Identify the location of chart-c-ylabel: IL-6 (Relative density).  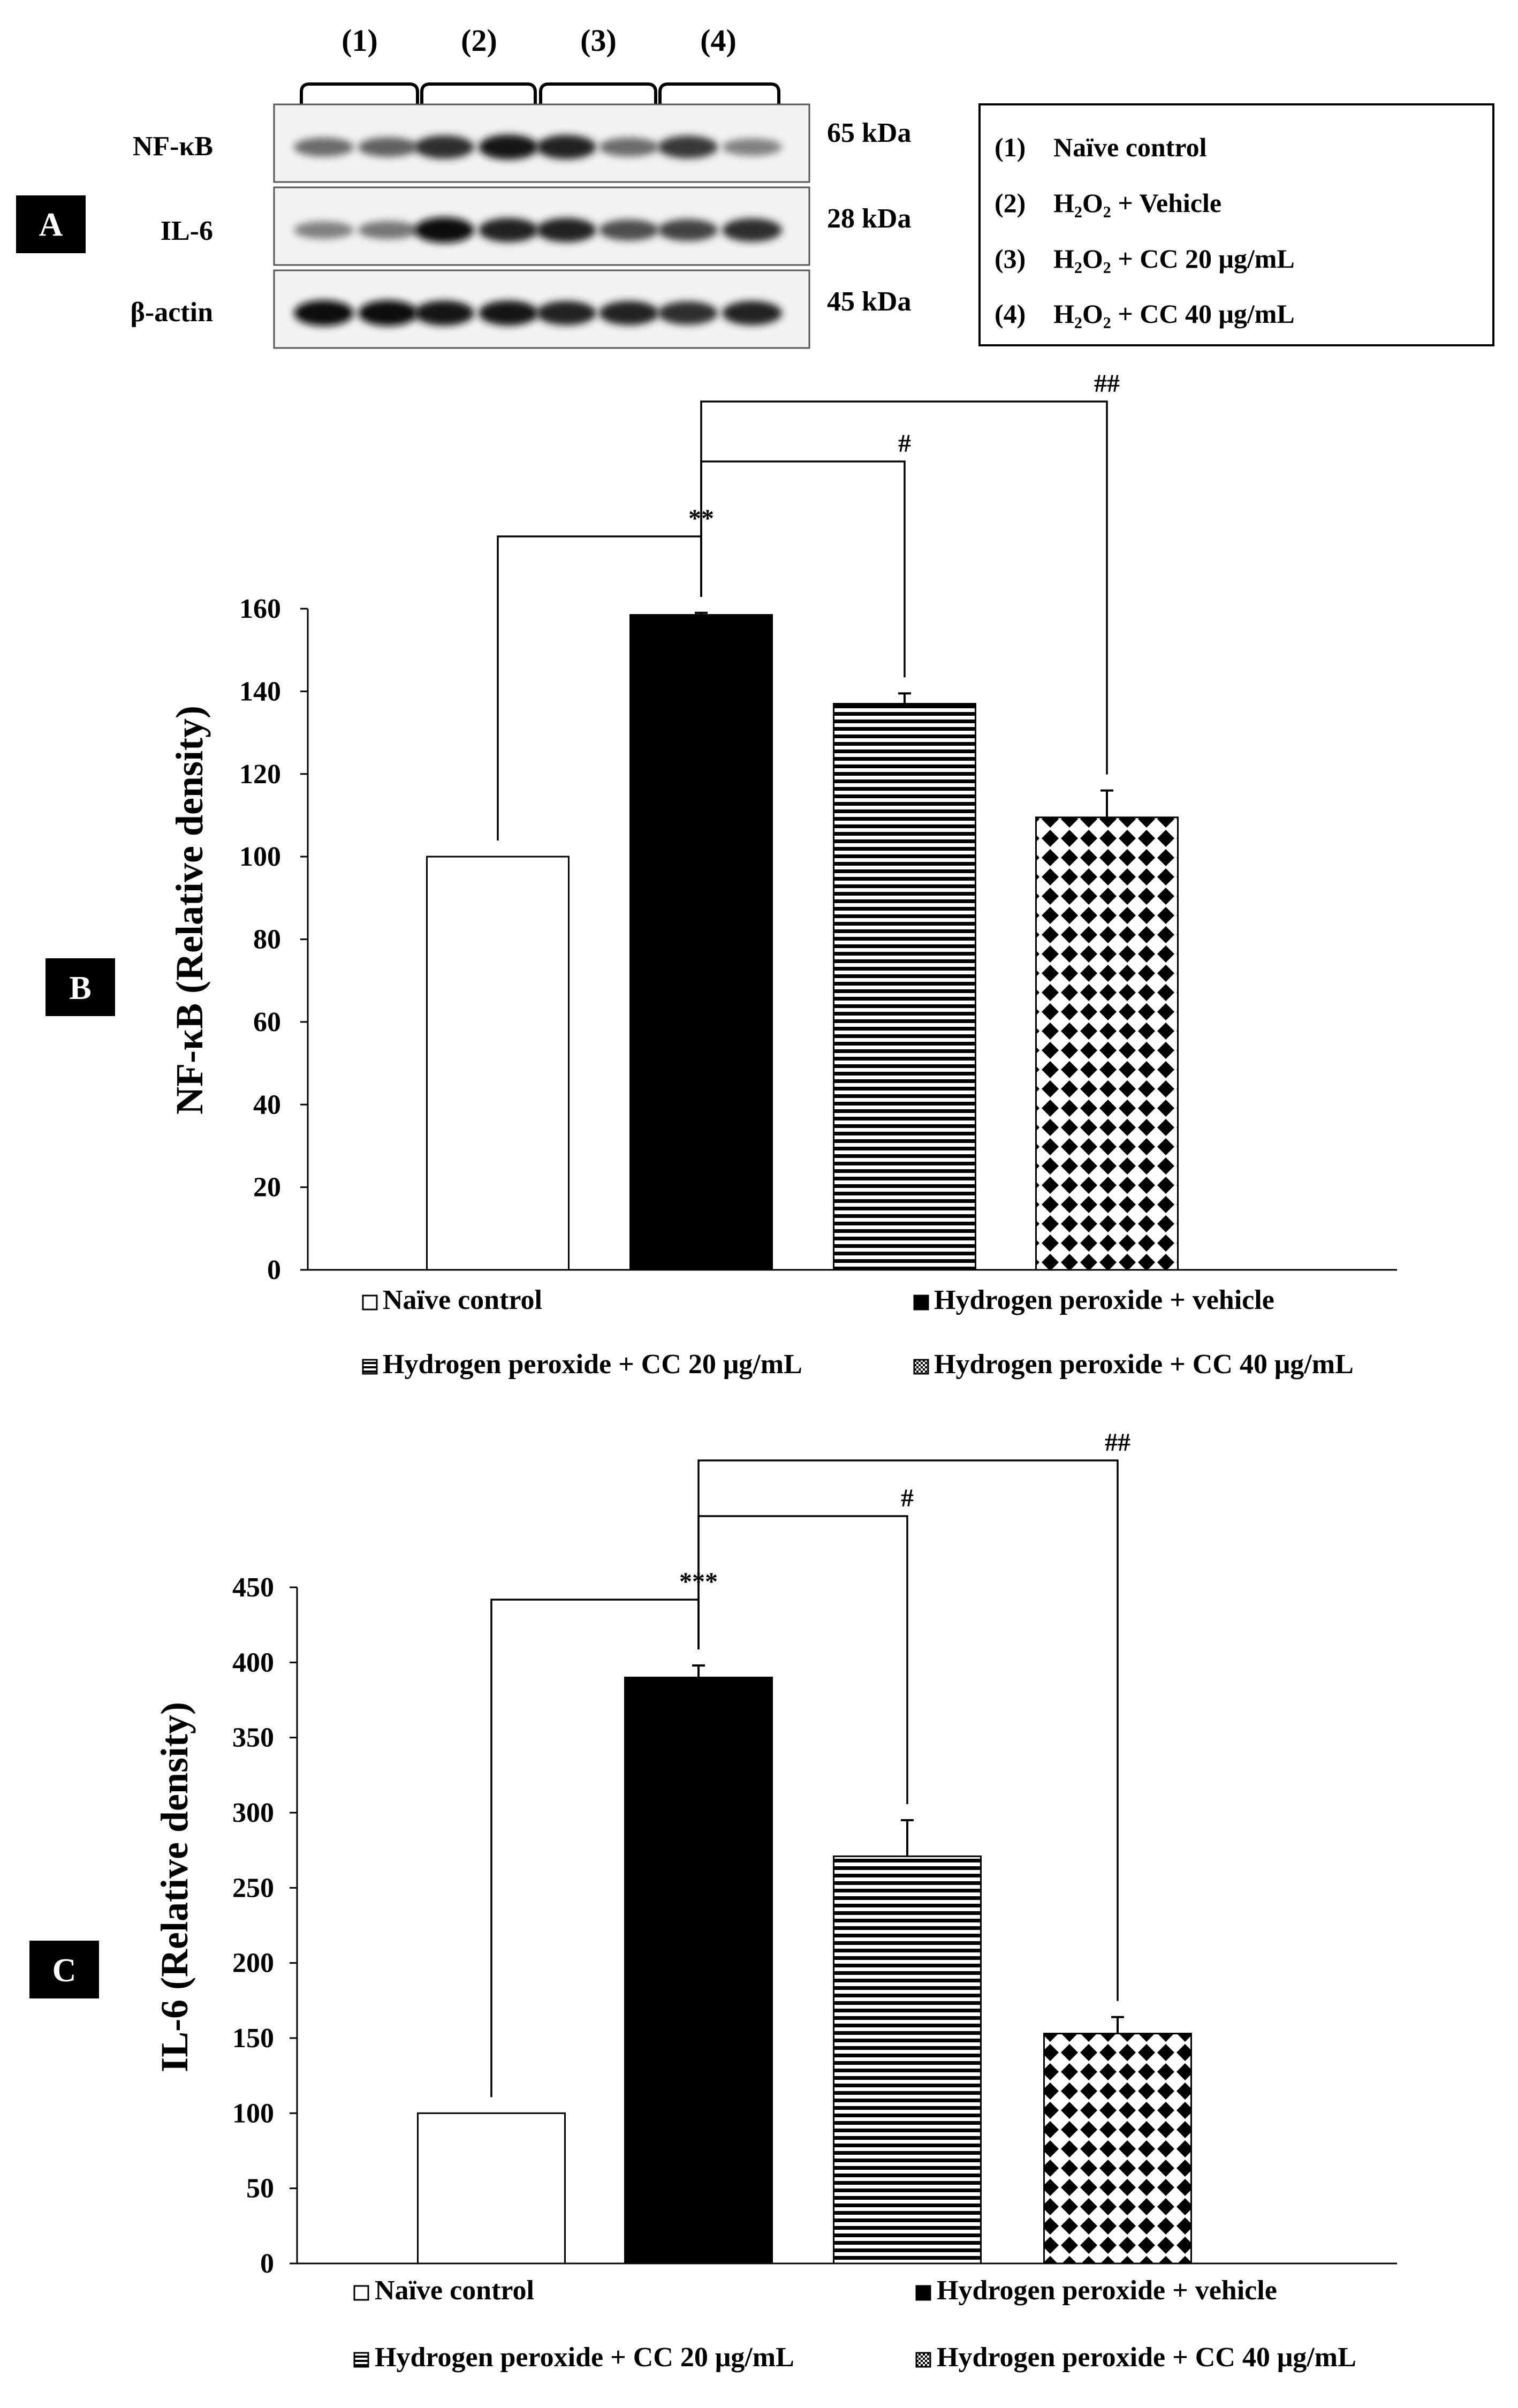
(174, 1887).